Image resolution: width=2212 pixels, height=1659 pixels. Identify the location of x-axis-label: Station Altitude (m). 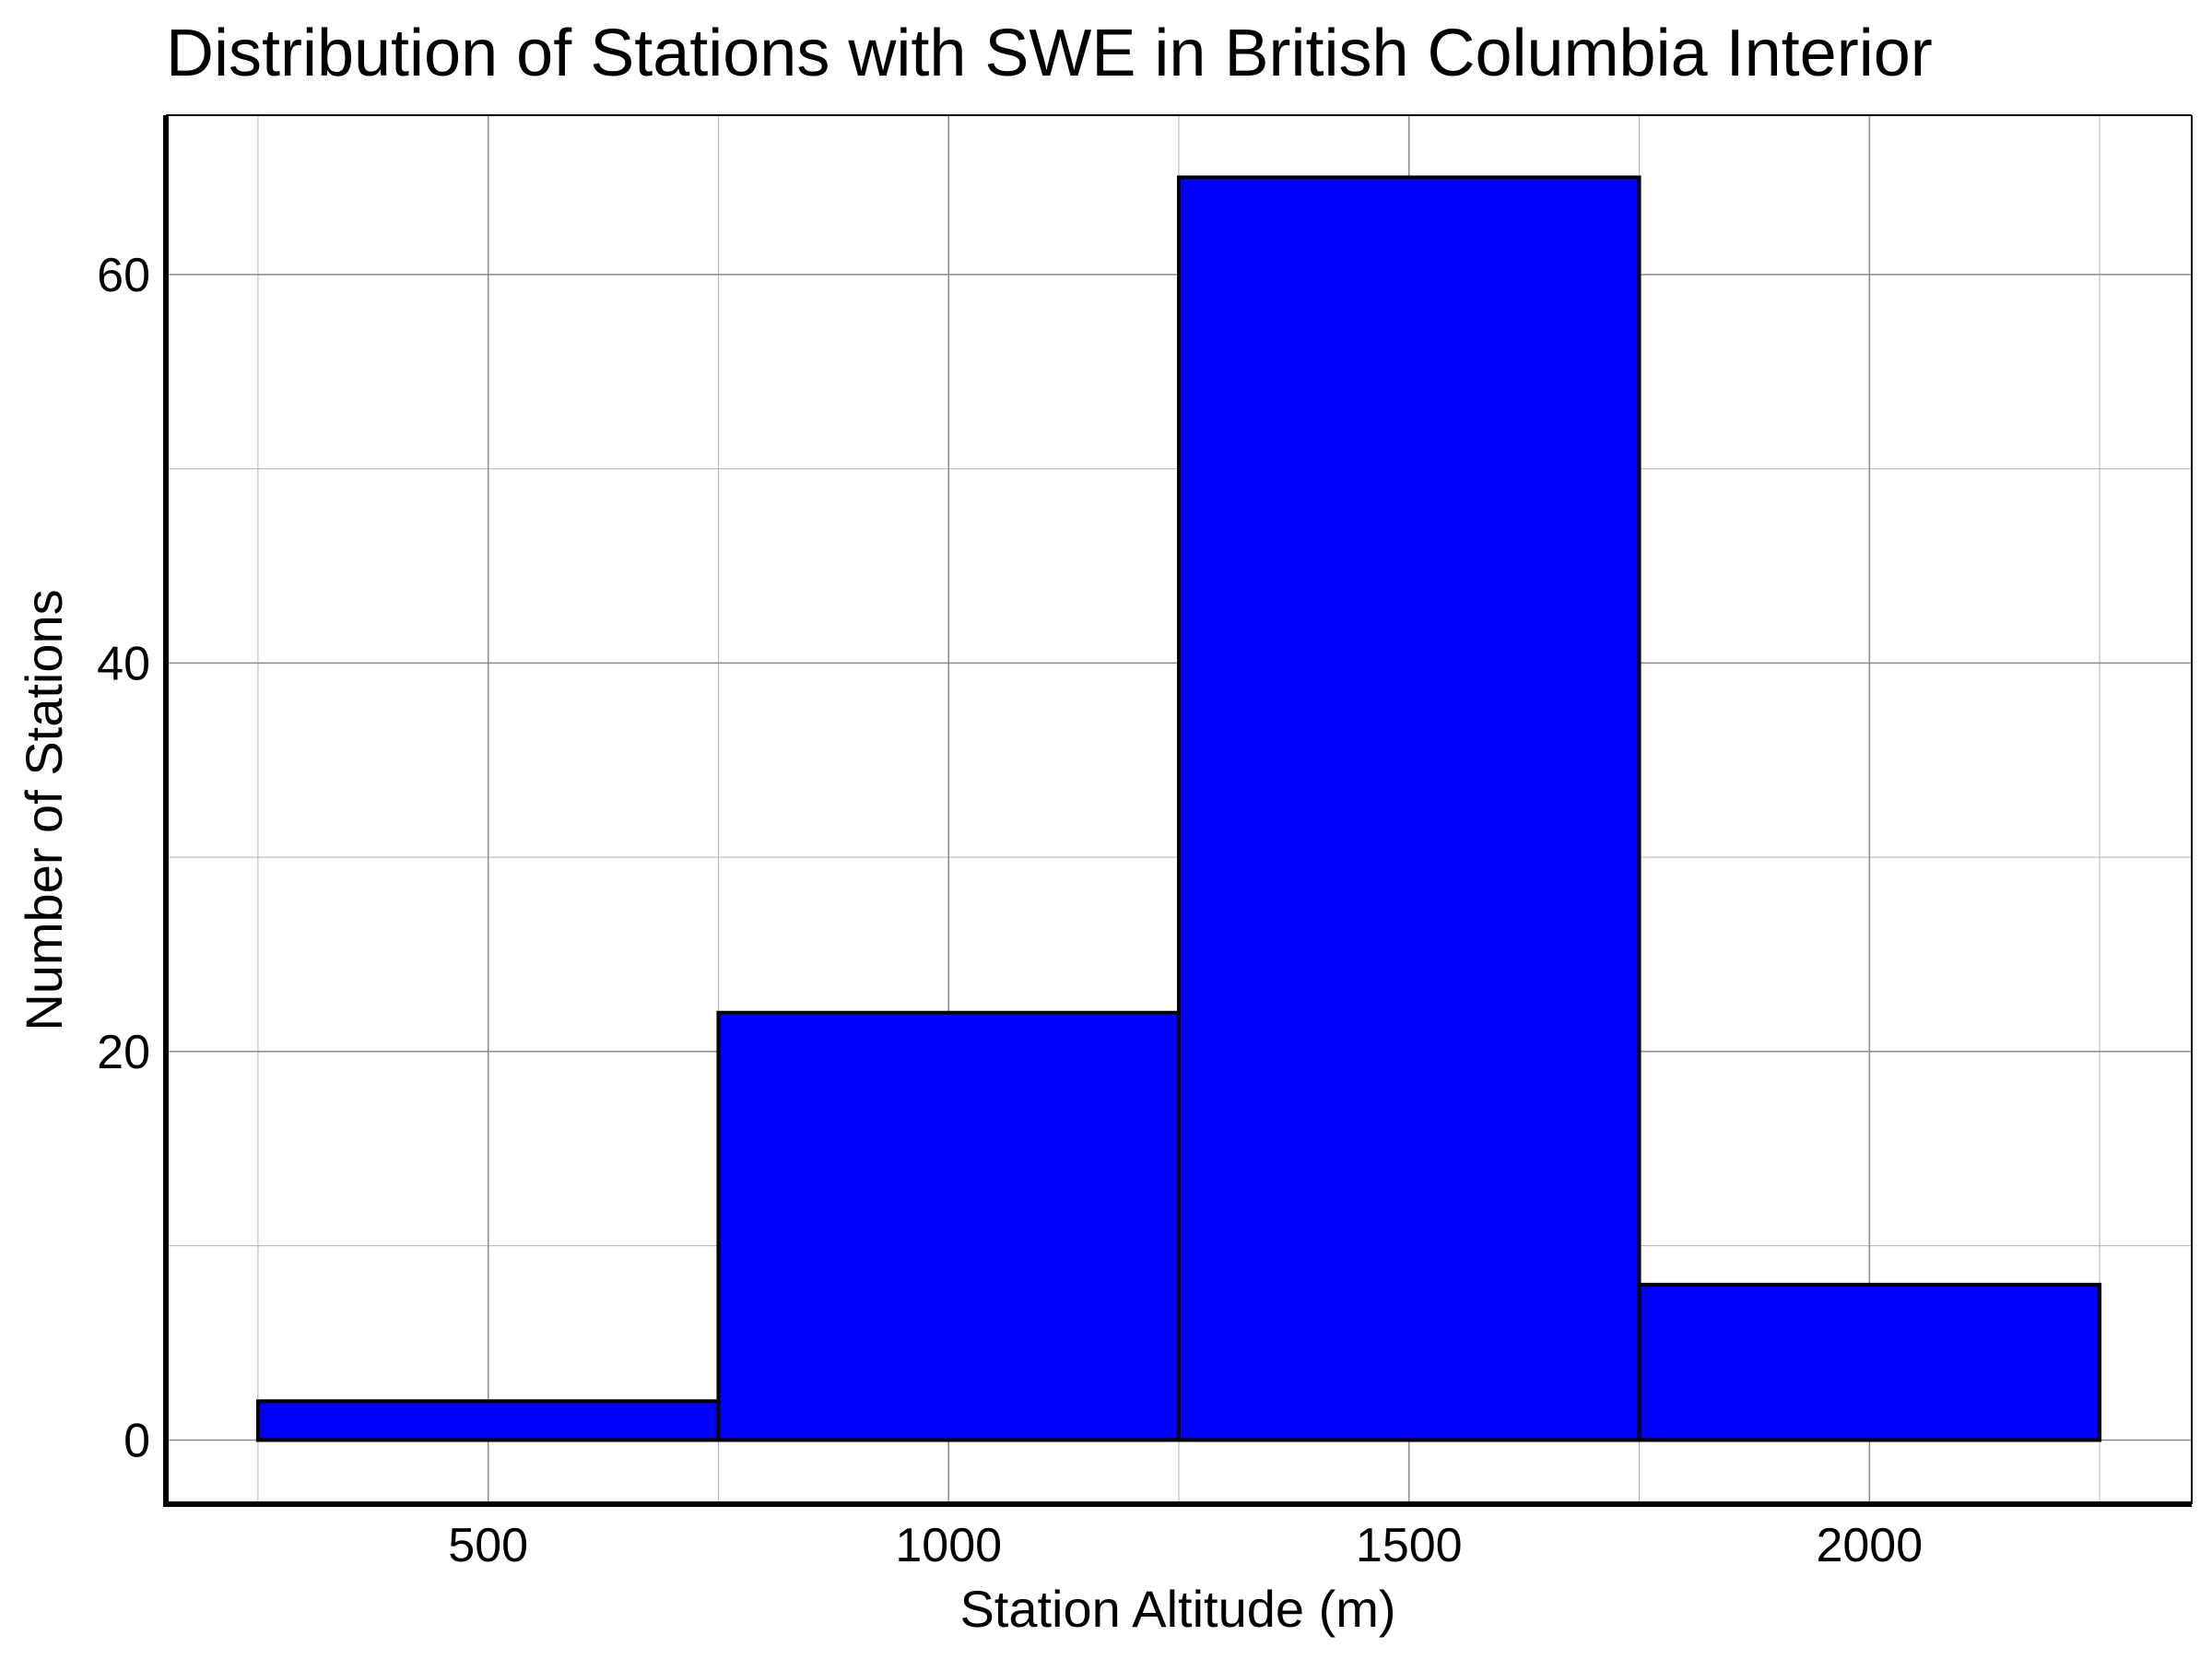
(1177, 1609).